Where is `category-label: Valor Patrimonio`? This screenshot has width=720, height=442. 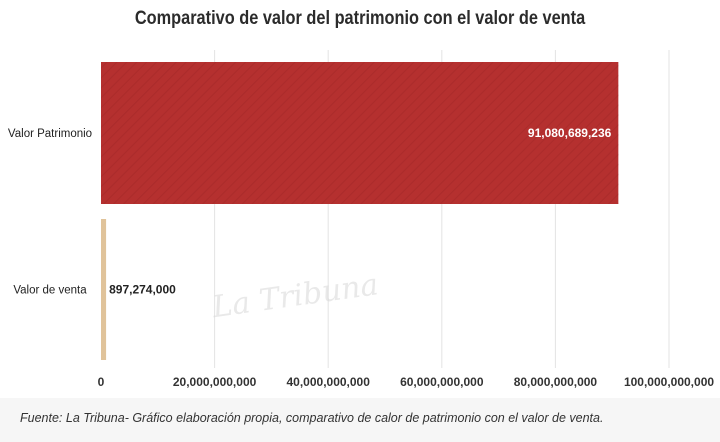 category-label: Valor Patrimonio is located at coordinates (50, 134).